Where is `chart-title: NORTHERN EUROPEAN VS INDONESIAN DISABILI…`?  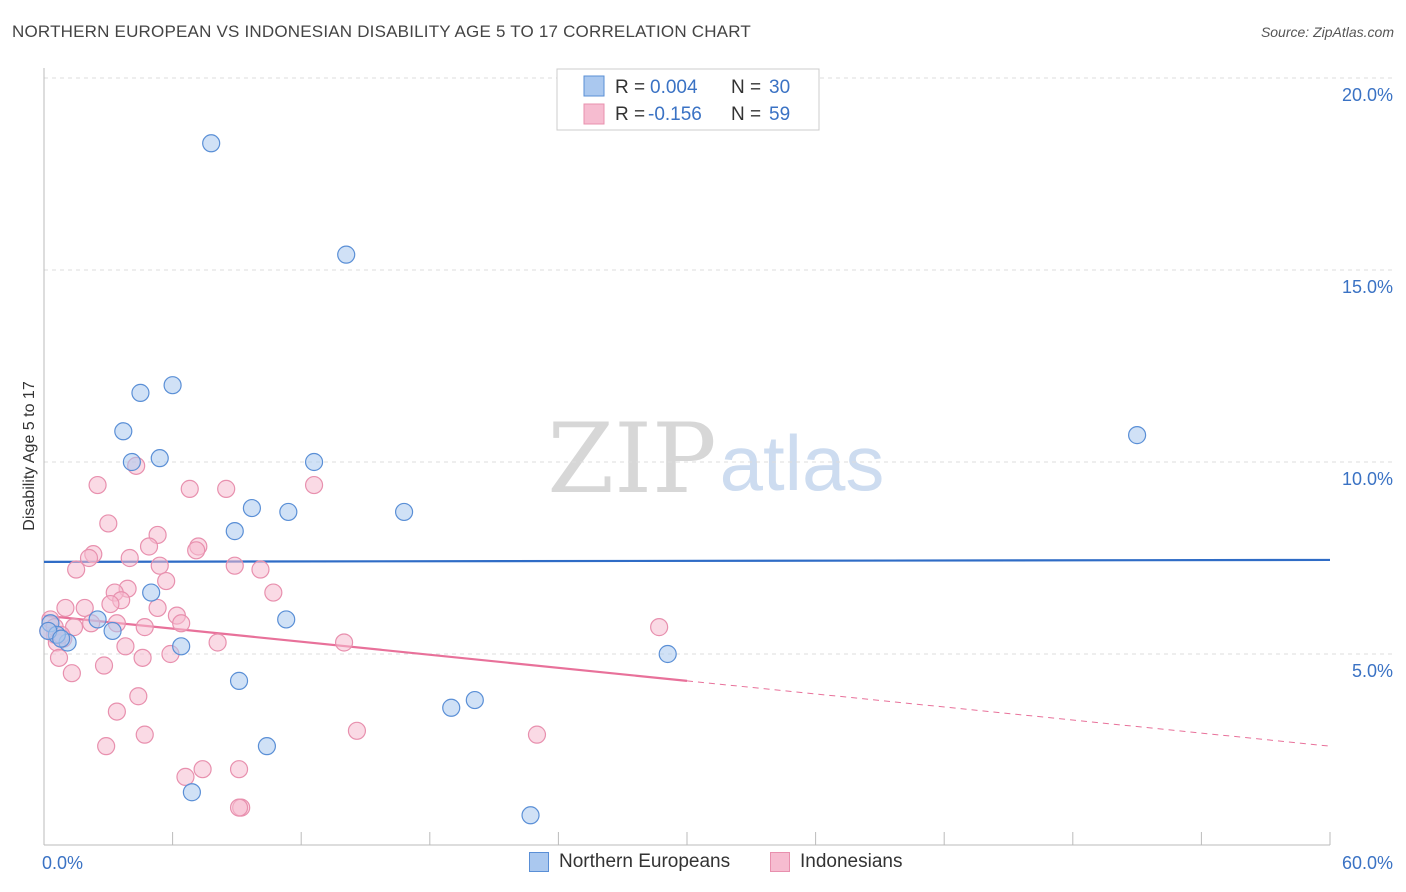 chart-title: NORTHERN EUROPEAN VS INDONESIAN DISABILI… is located at coordinates (381, 31).